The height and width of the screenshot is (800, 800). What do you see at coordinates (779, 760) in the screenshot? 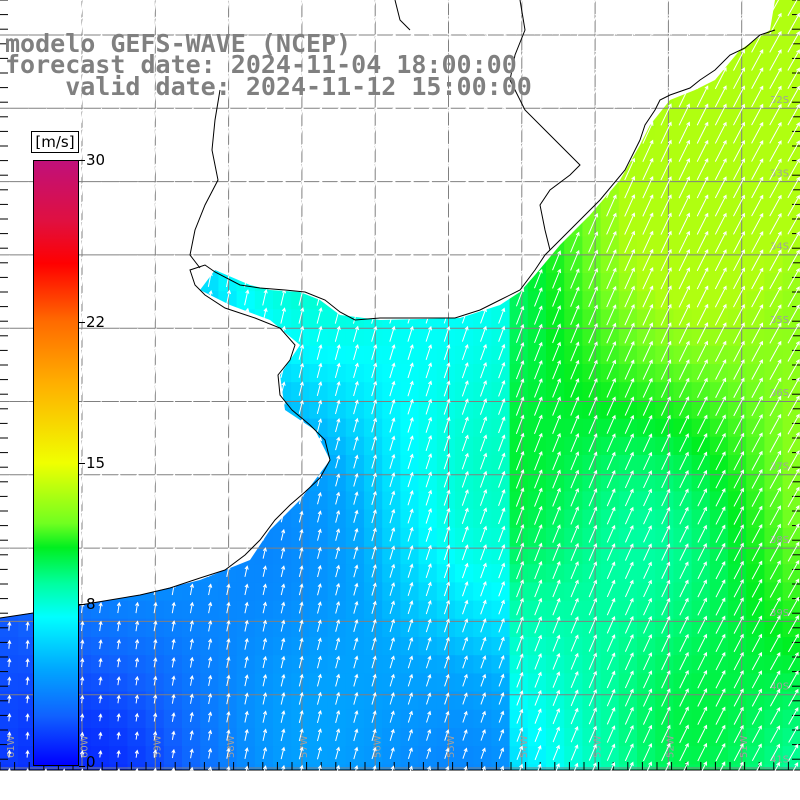
I see `lat-label: 41S` at bounding box center [779, 760].